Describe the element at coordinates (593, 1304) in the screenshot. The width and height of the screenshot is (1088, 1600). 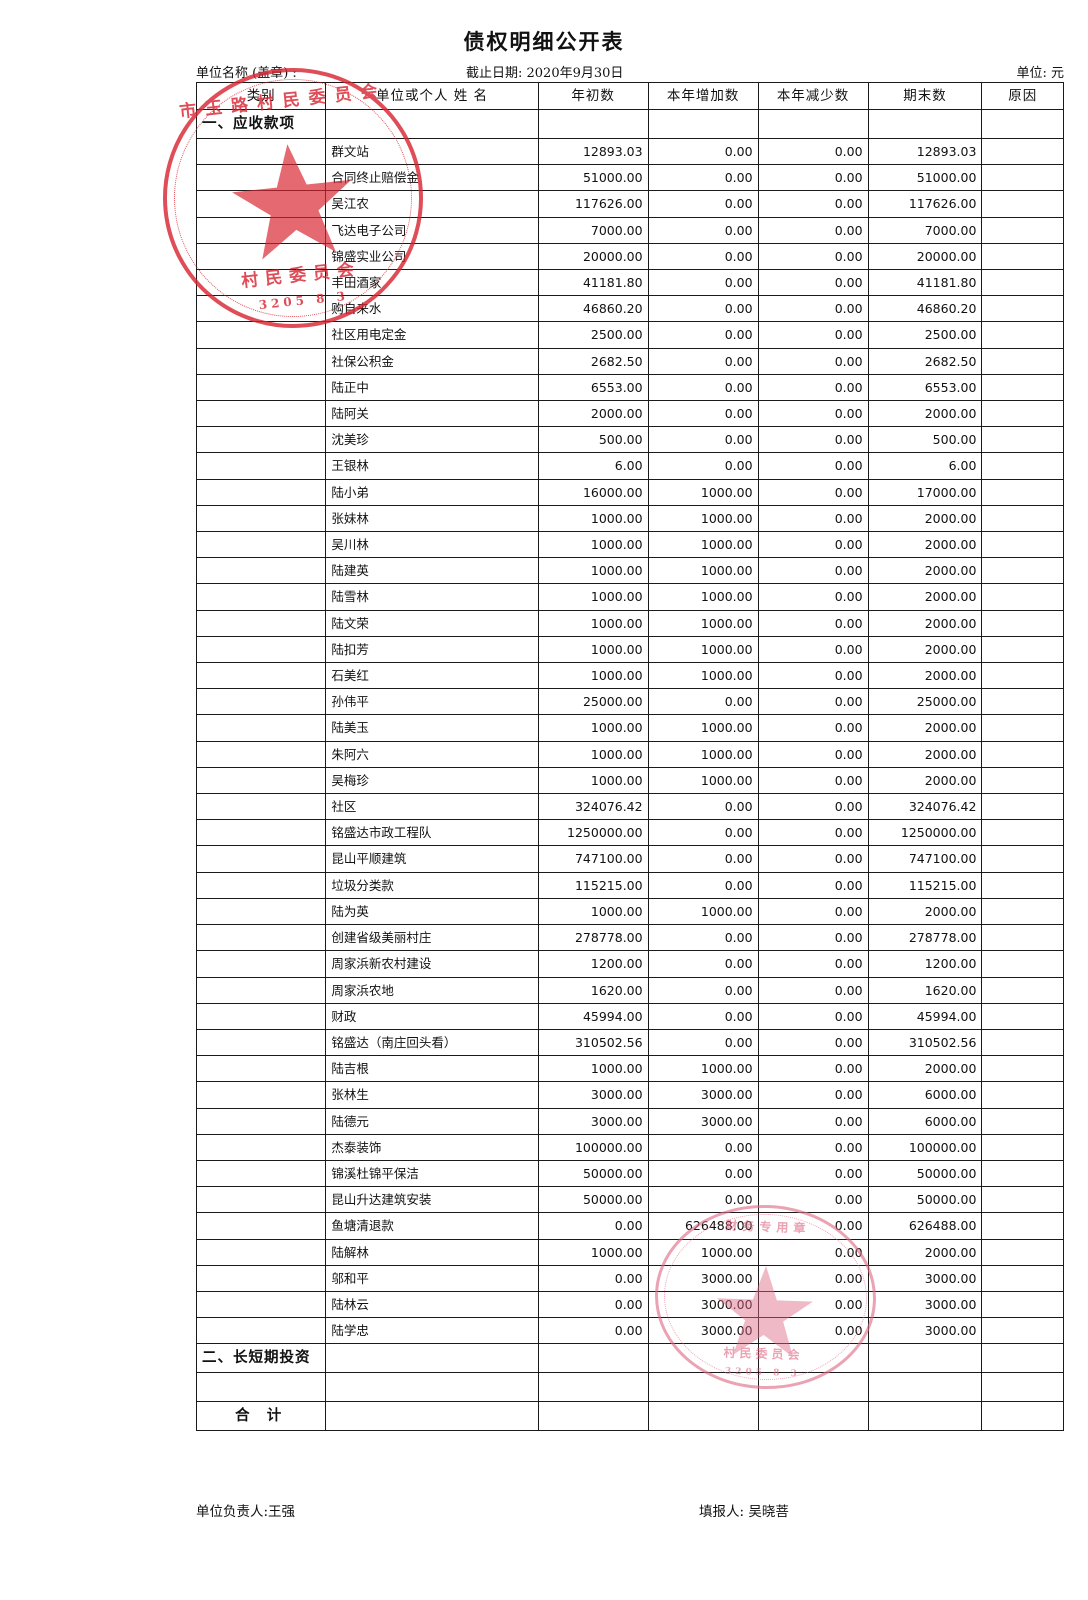
I see `cell-begin: 0.00` at that location.